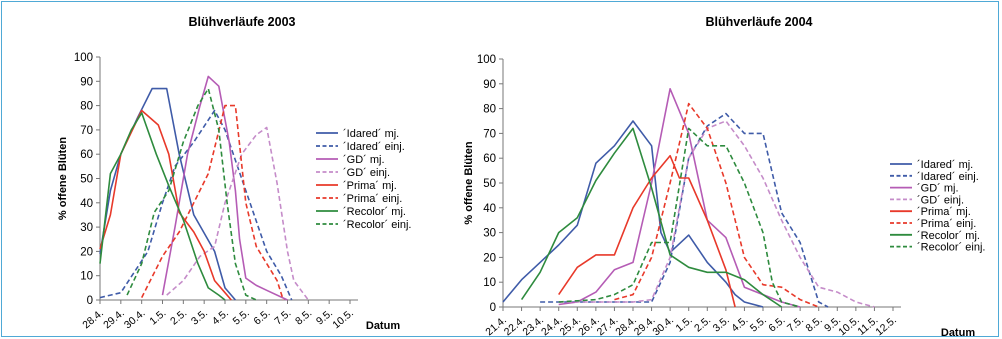 The height and width of the screenshot is (339, 1002). I want to click on series-line-gd-mj, so click(224, 188).